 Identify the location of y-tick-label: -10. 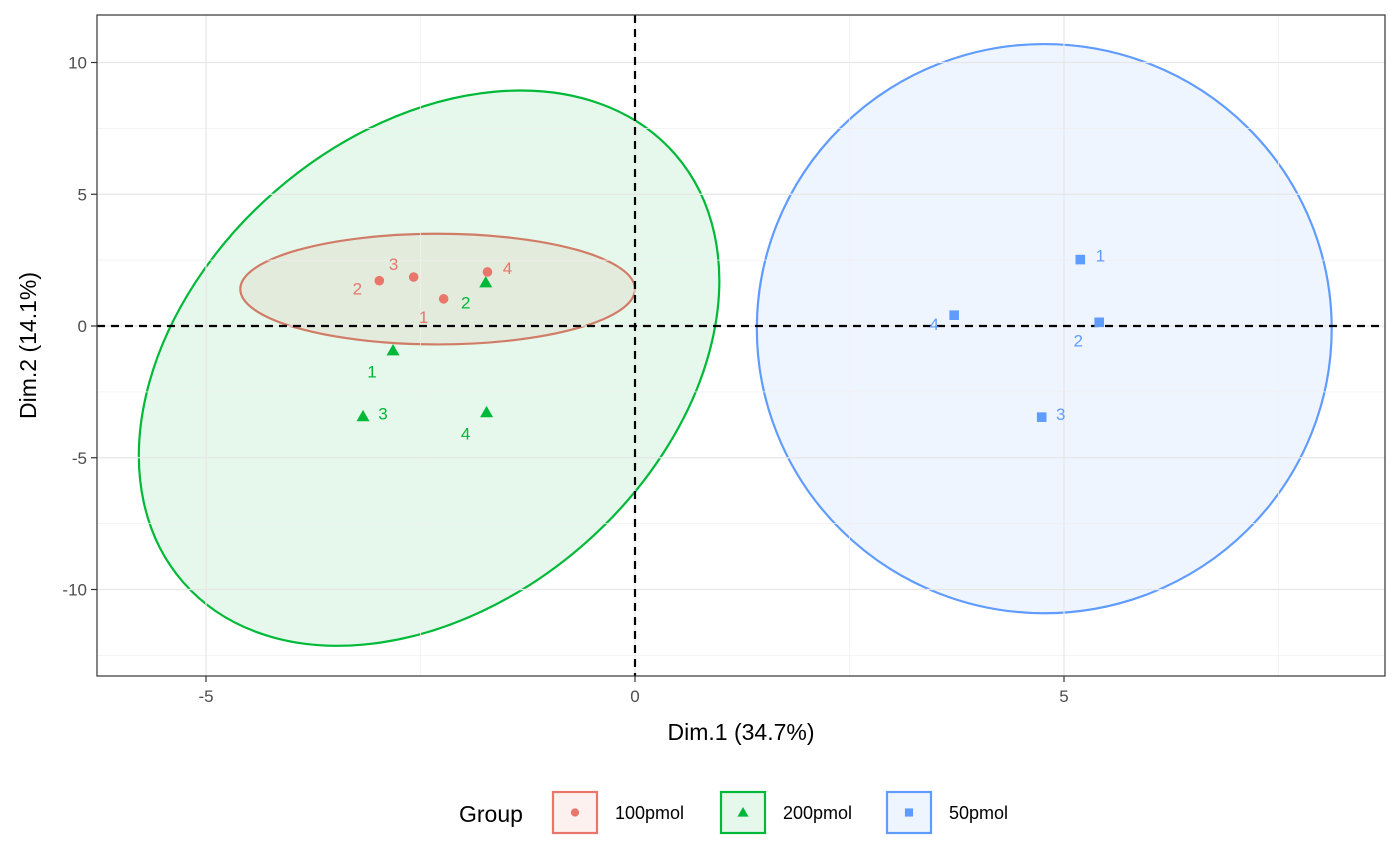
(74, 590).